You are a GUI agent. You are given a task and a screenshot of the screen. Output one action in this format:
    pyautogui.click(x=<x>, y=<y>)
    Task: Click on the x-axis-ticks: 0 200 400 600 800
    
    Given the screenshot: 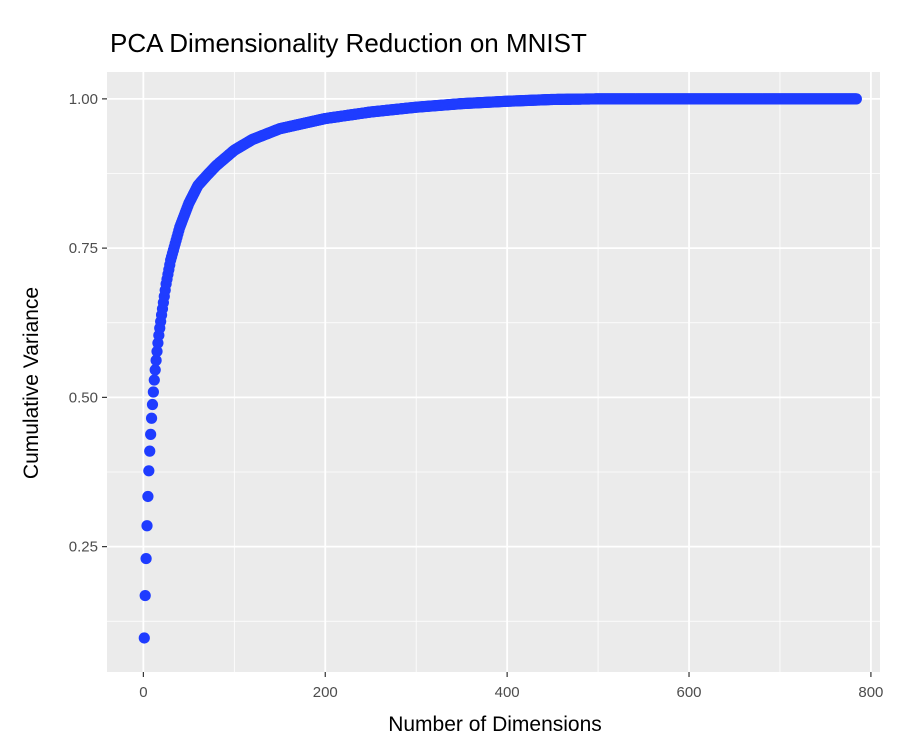 What is the action you would take?
    pyautogui.click(x=511, y=686)
    